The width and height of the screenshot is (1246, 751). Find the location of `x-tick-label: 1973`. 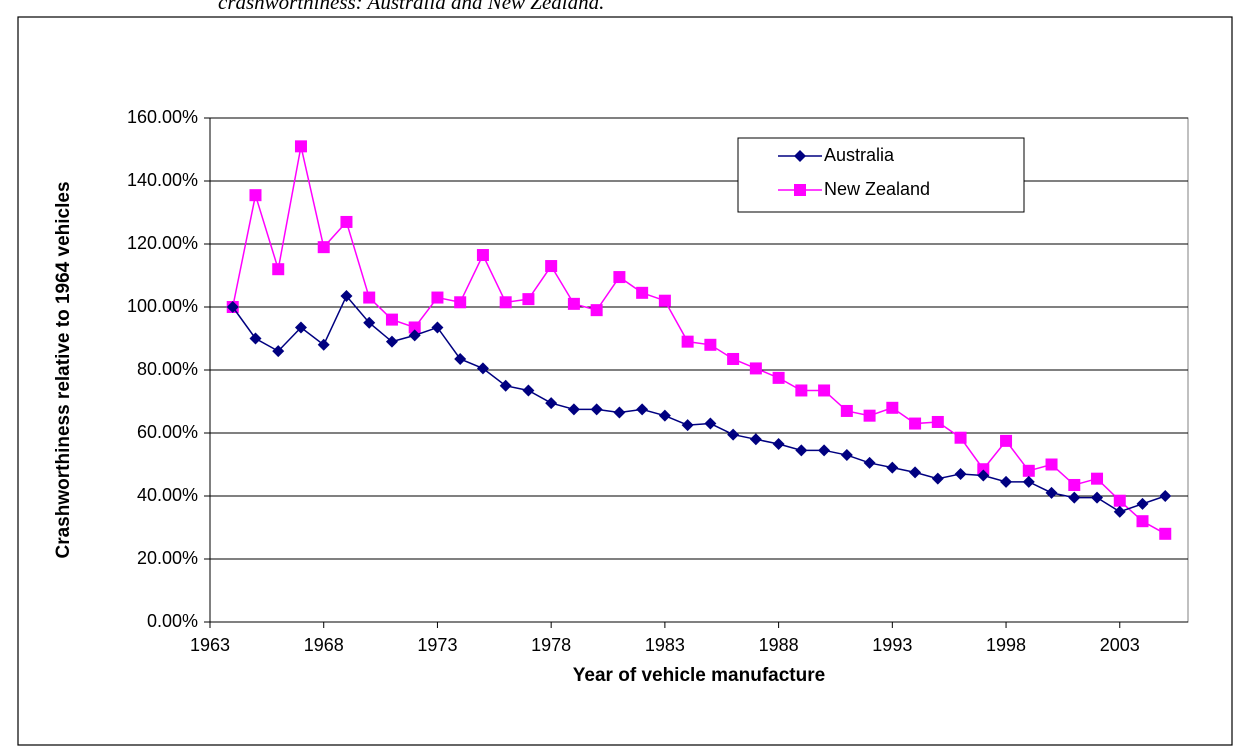

x-tick-label: 1973 is located at coordinates (437, 645).